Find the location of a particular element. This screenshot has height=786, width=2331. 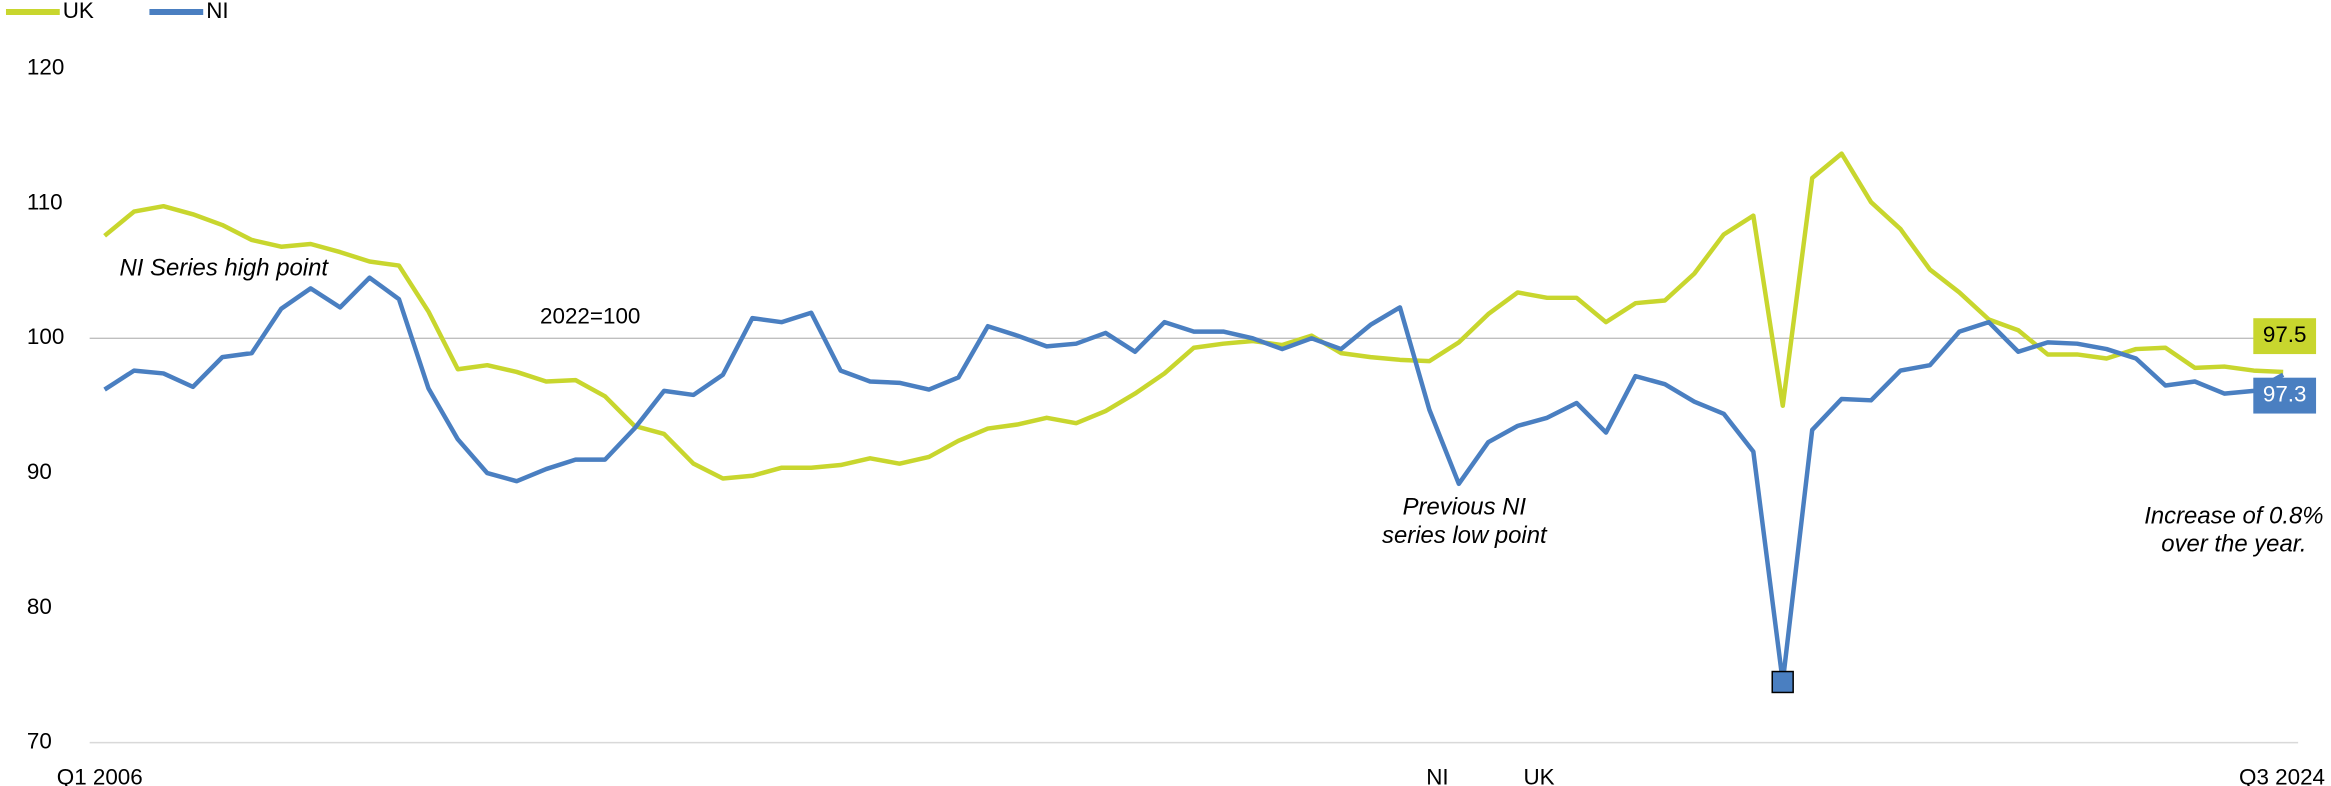

low-point-marker is located at coordinates (1782, 682).